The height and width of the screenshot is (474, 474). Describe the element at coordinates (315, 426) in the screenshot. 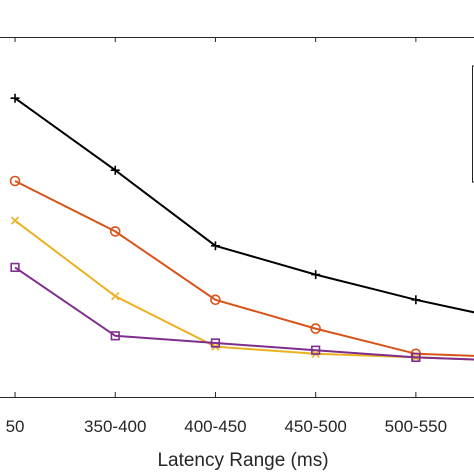

I see `x-tick-label: 450-500` at that location.